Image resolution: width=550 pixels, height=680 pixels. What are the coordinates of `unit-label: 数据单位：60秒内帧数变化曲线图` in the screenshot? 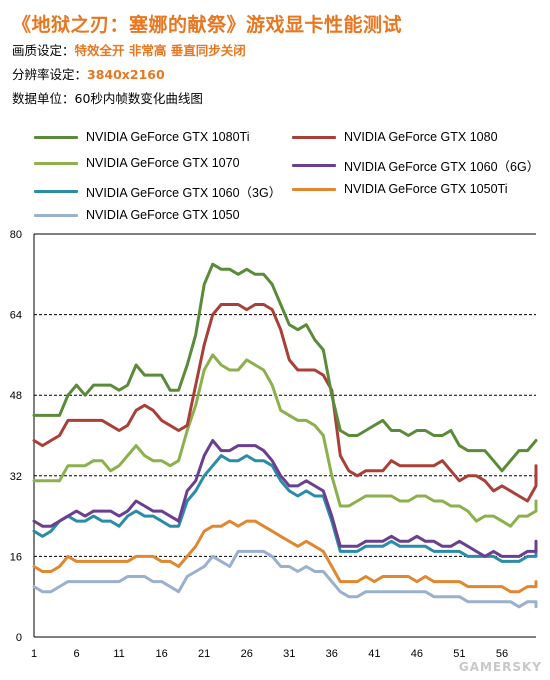 It's located at (107, 98).